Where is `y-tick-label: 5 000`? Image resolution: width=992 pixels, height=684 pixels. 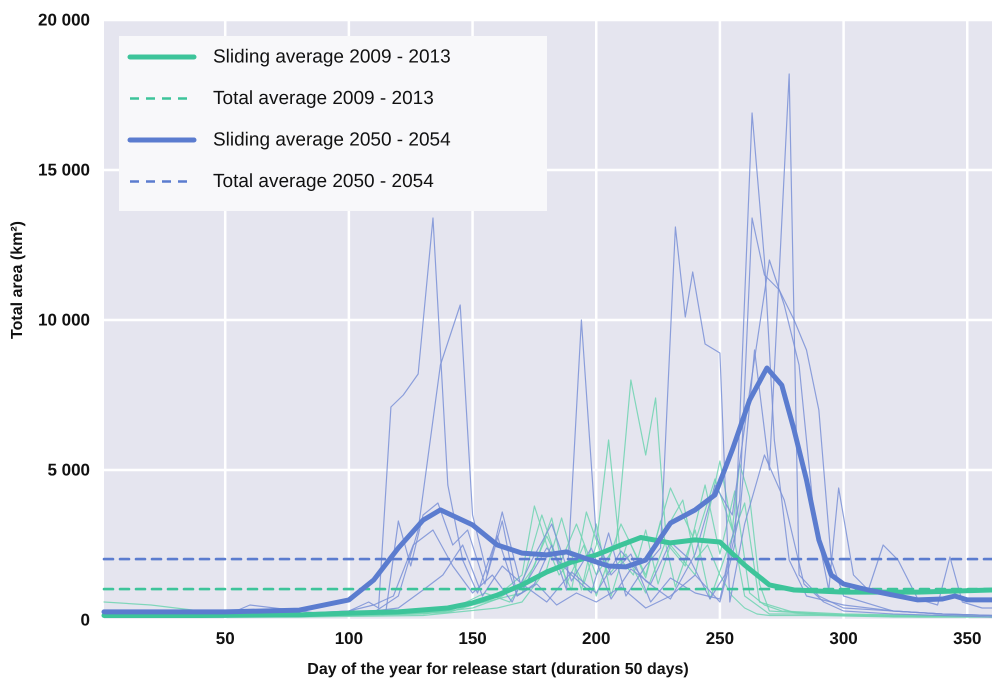 y-tick-label: 5 000 is located at coordinates (68, 470).